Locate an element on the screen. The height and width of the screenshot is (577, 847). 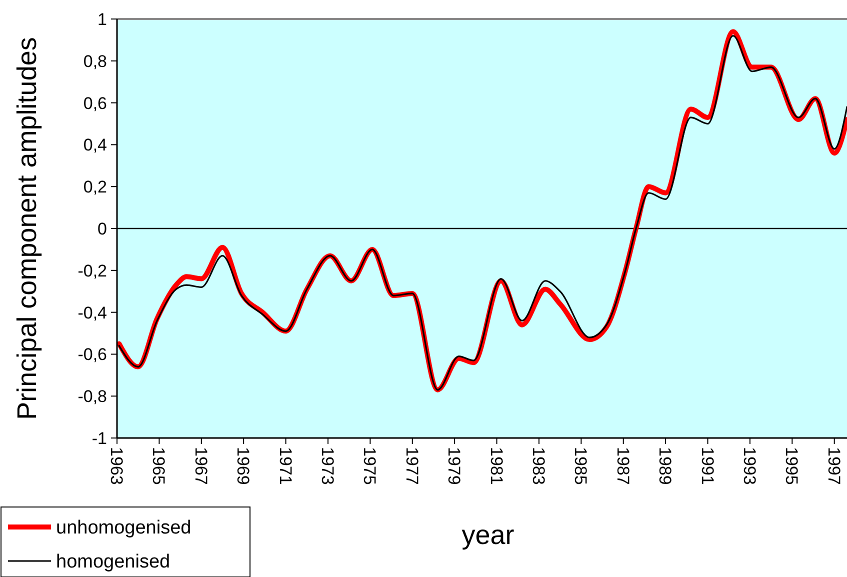
y-tick-label: 0,8 is located at coordinates (95, 61).